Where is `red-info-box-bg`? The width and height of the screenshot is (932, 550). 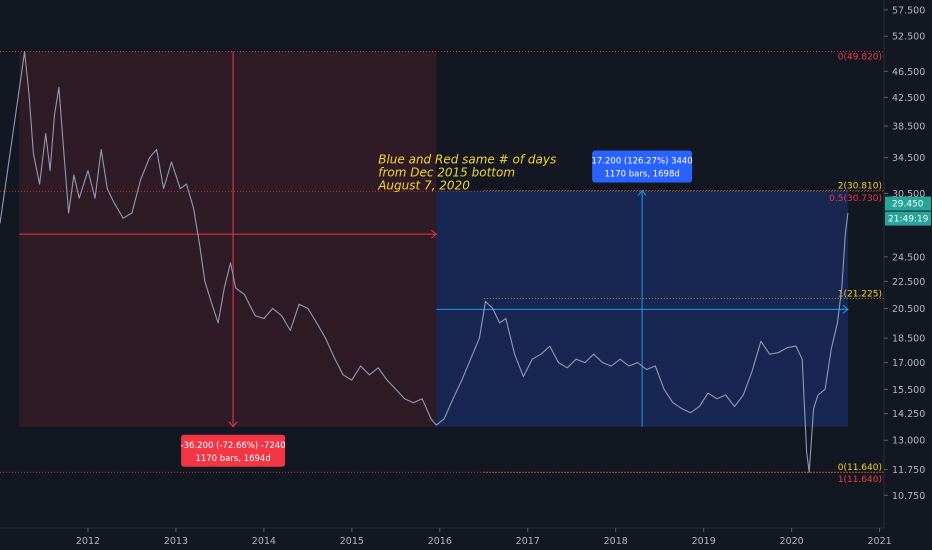
red-info-box-bg is located at coordinates (233, 450).